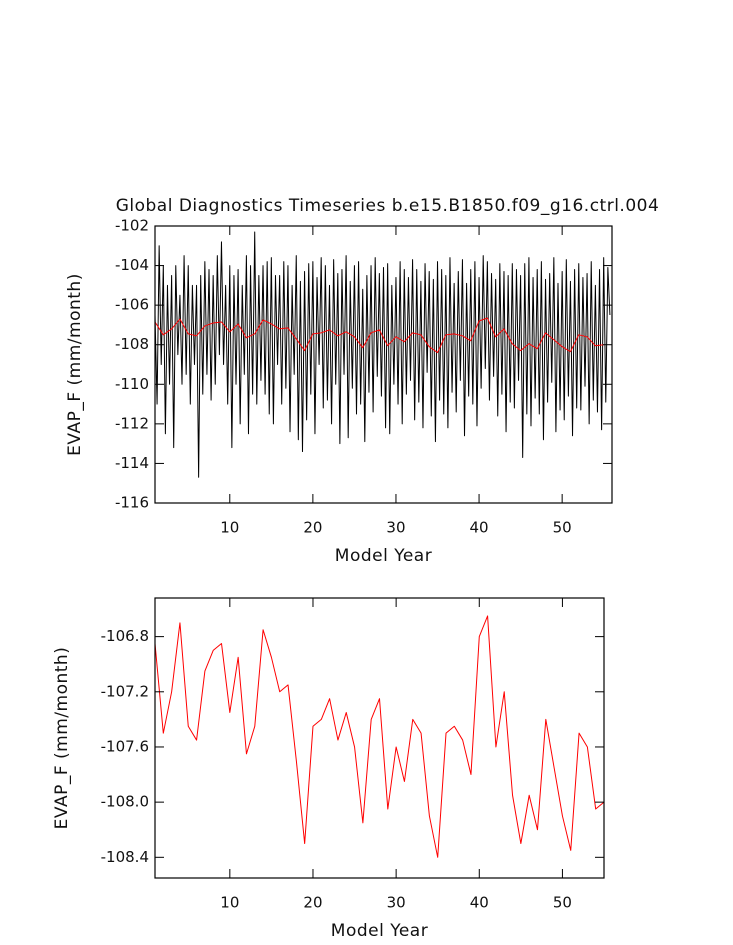  I want to click on data-line, so click(379, 335).